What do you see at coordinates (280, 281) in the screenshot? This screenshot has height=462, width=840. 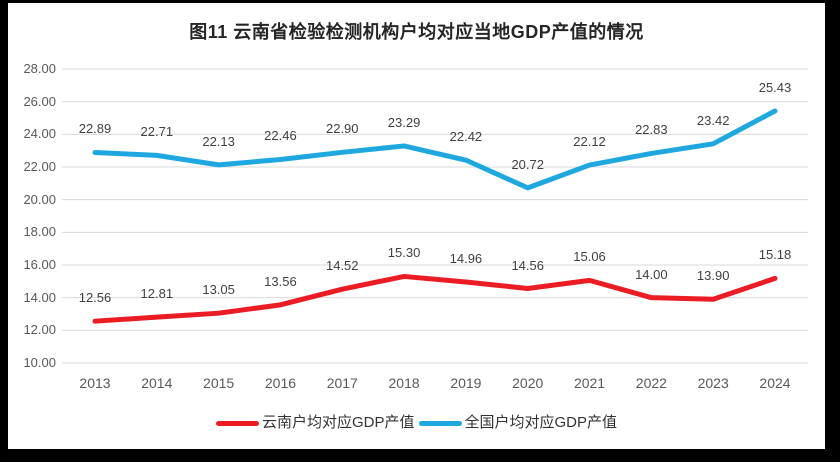 I see `data-label: 13.56` at bounding box center [280, 281].